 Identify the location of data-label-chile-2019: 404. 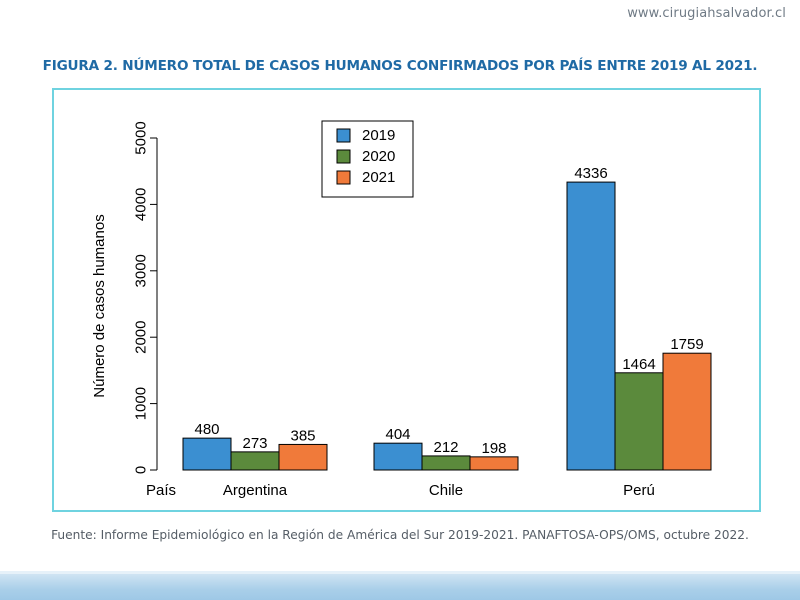
(397, 434).